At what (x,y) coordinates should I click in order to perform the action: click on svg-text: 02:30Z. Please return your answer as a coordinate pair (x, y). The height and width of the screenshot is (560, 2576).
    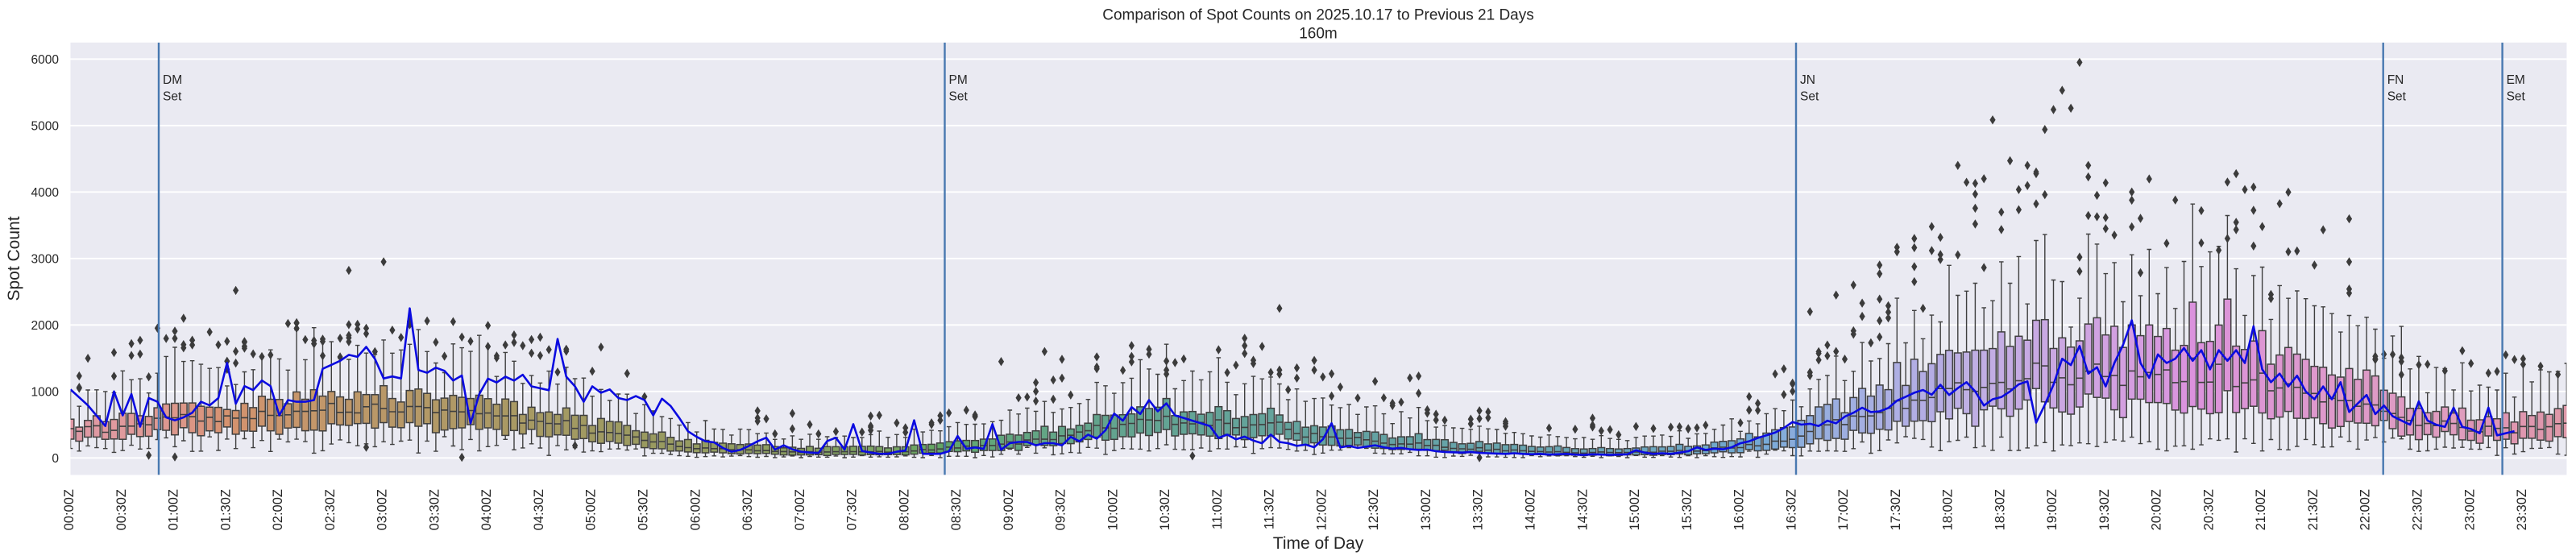
    Looking at the image, I should click on (330, 509).